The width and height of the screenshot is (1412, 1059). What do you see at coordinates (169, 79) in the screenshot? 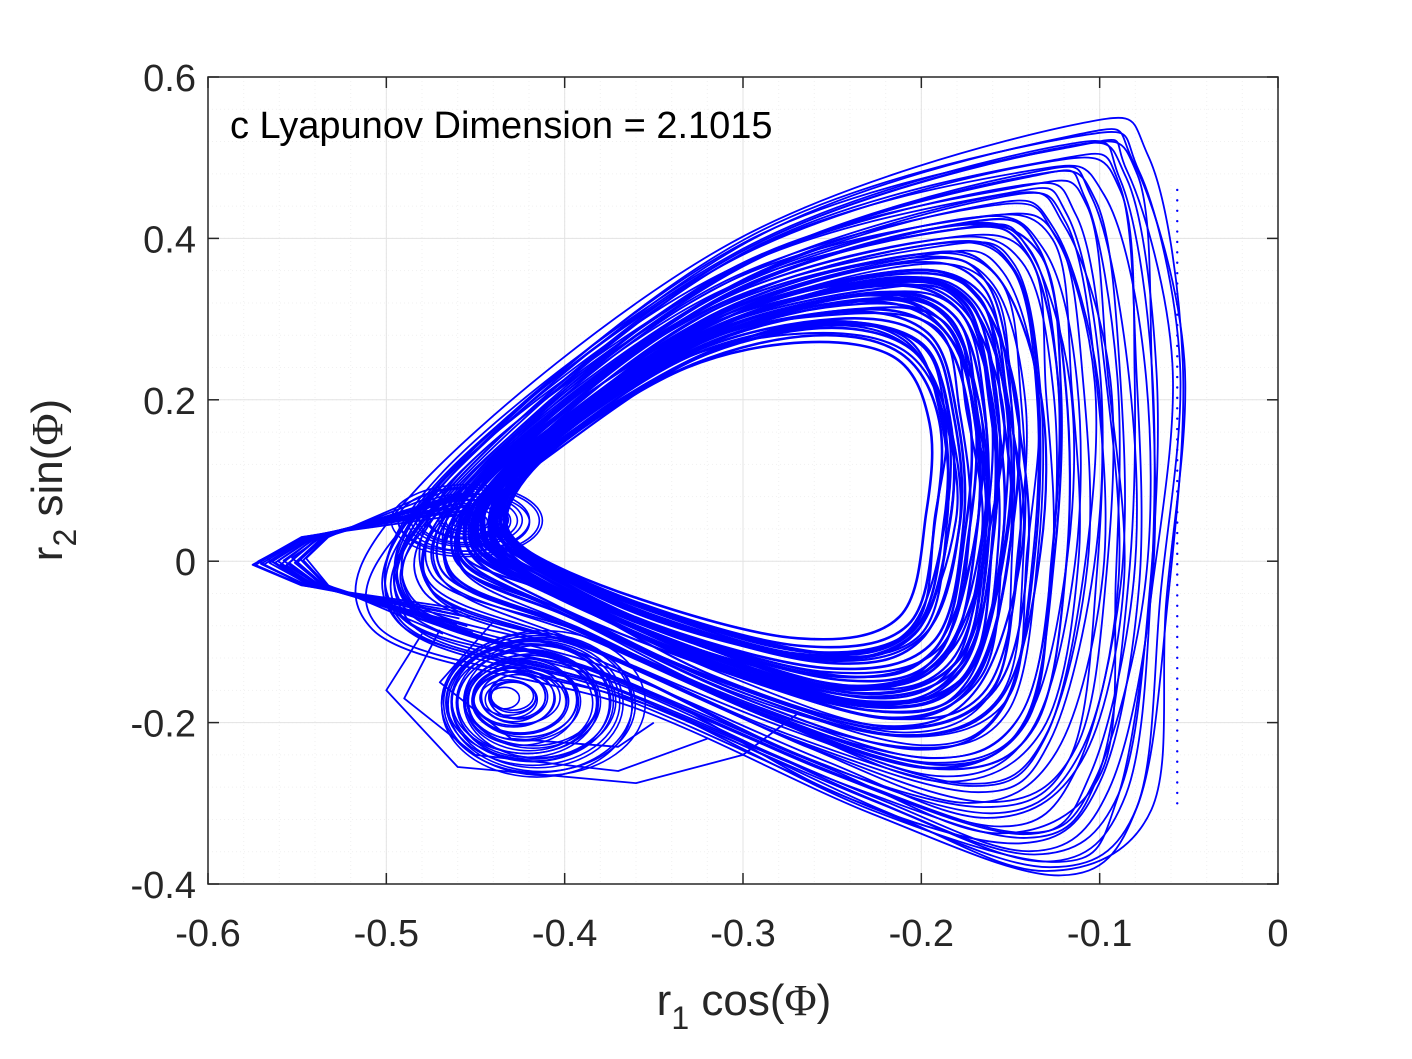
I see `y-tick-label: 0.6` at bounding box center [169, 79].